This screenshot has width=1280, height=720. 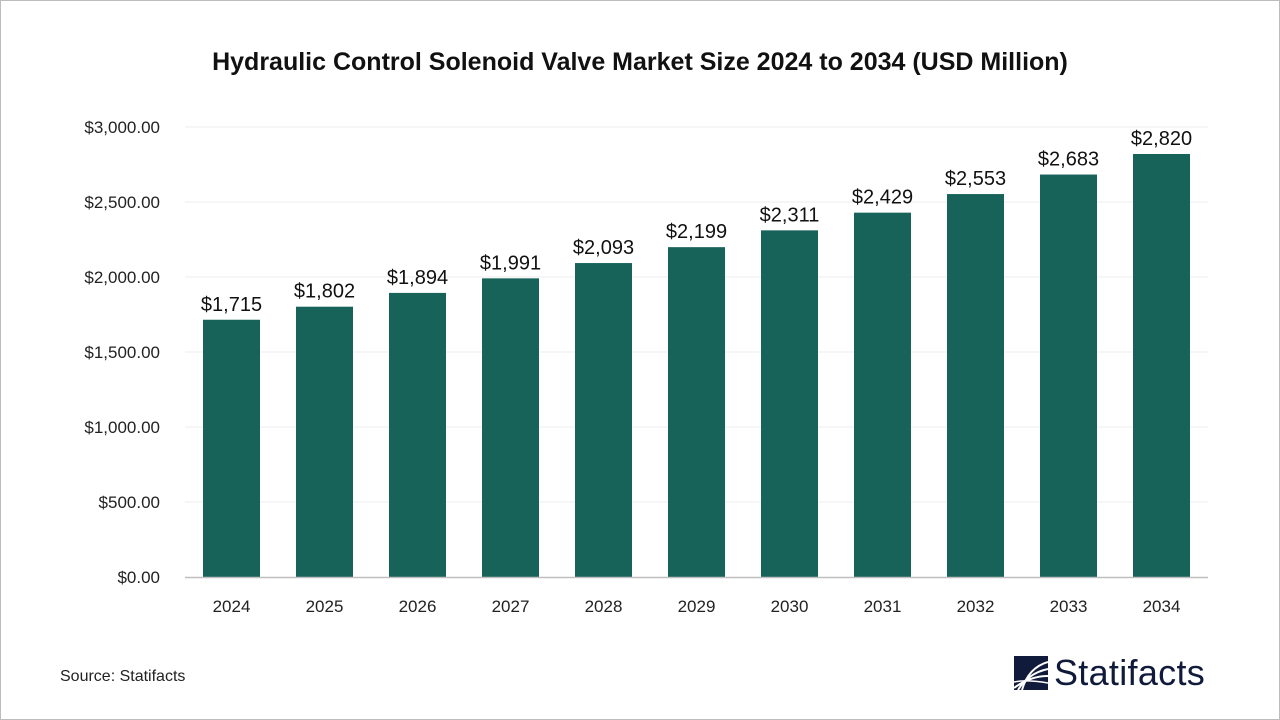 What do you see at coordinates (510, 263) in the screenshot?
I see `data-label: $1,991` at bounding box center [510, 263].